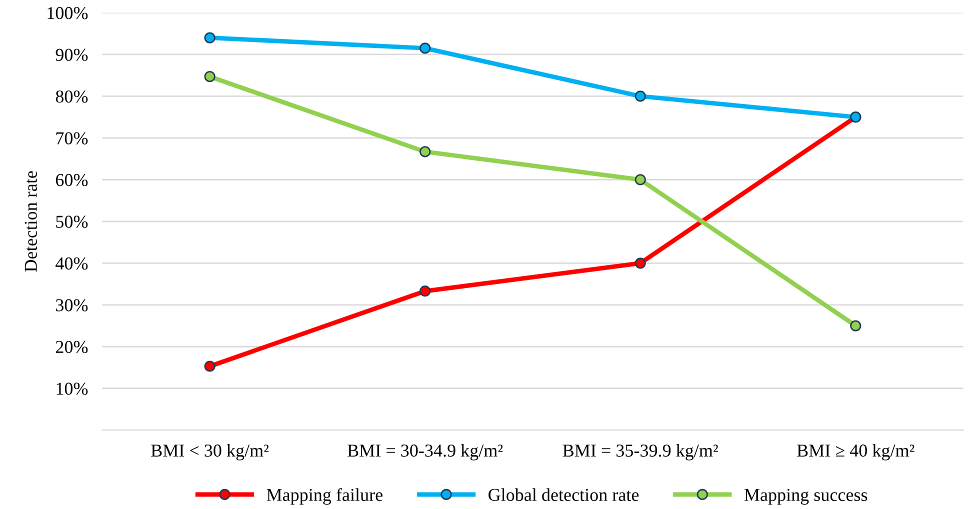  What do you see at coordinates (324, 496) in the screenshot?
I see `legend-label: Mapping failure` at bounding box center [324, 496].